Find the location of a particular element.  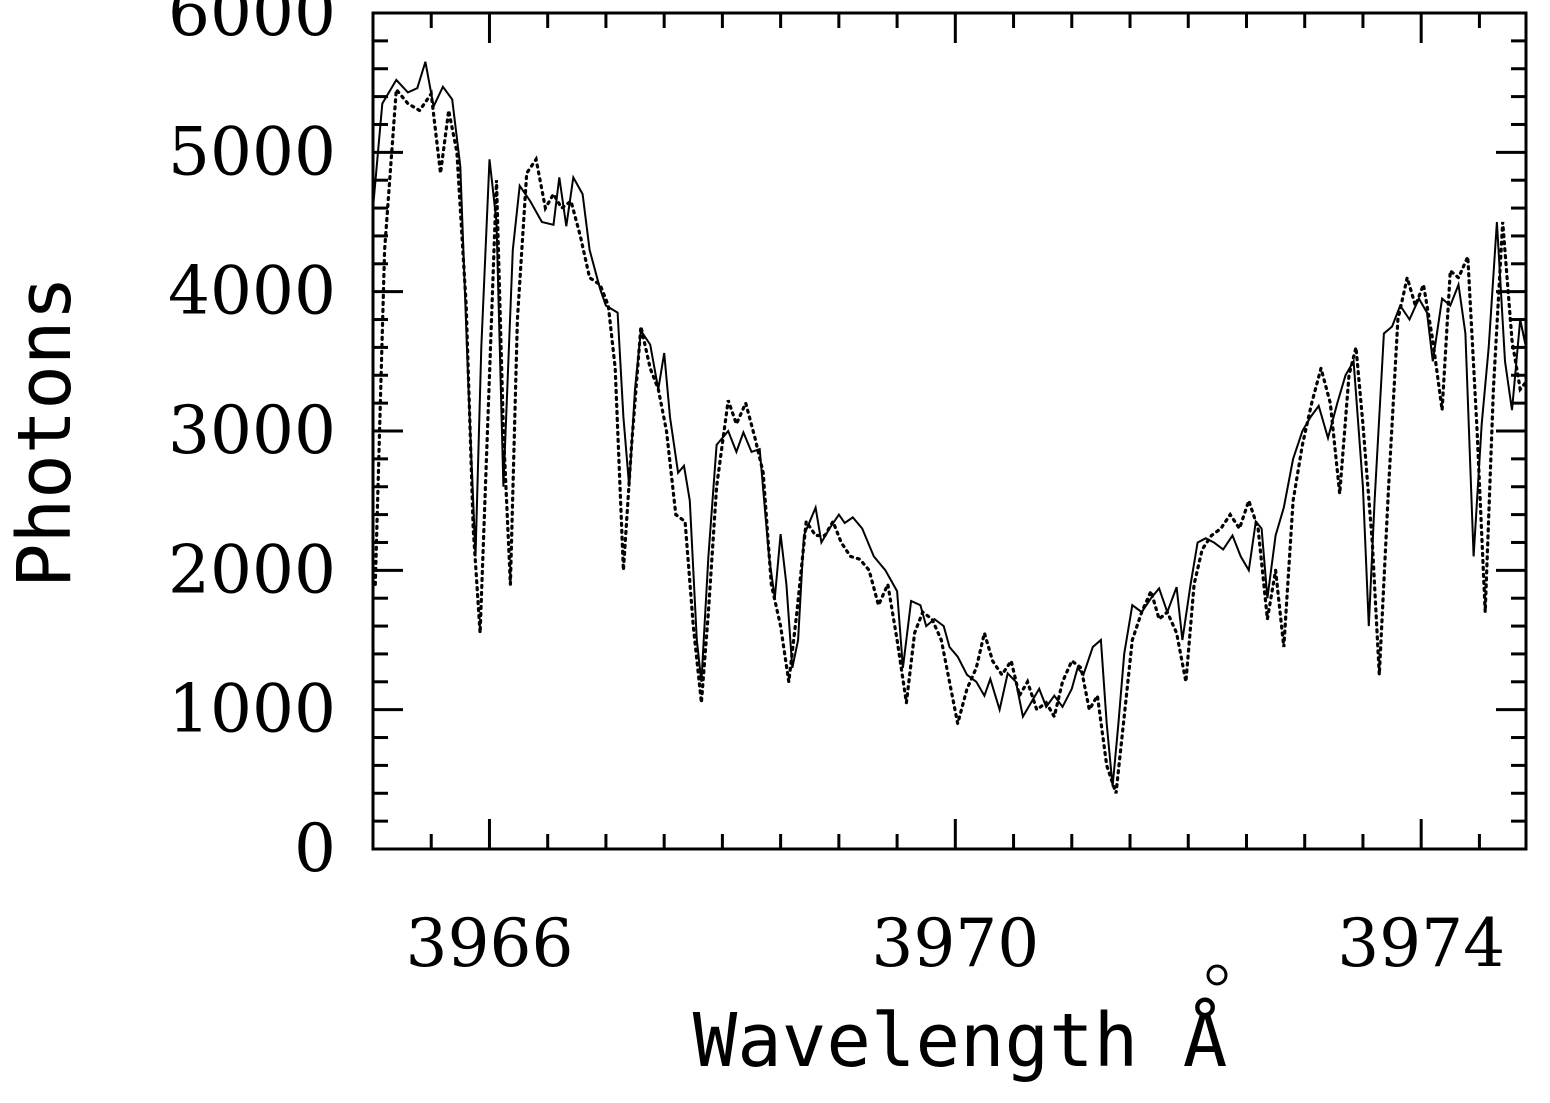

y-tick-label: 2000 is located at coordinates (252, 569).